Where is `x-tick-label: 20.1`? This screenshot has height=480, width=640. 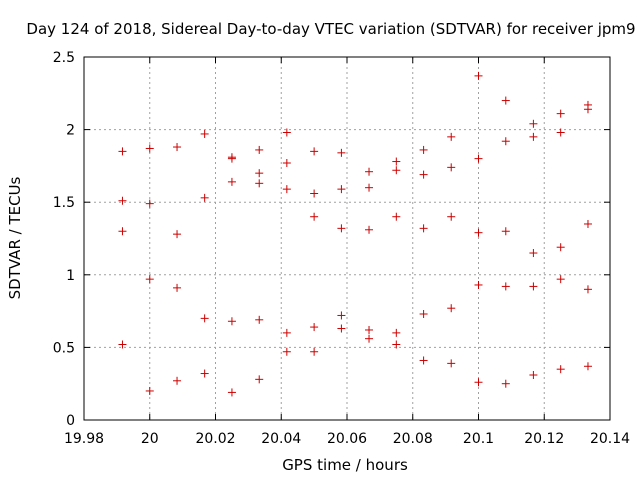
x-tick-label: 20.1 is located at coordinates (478, 439).